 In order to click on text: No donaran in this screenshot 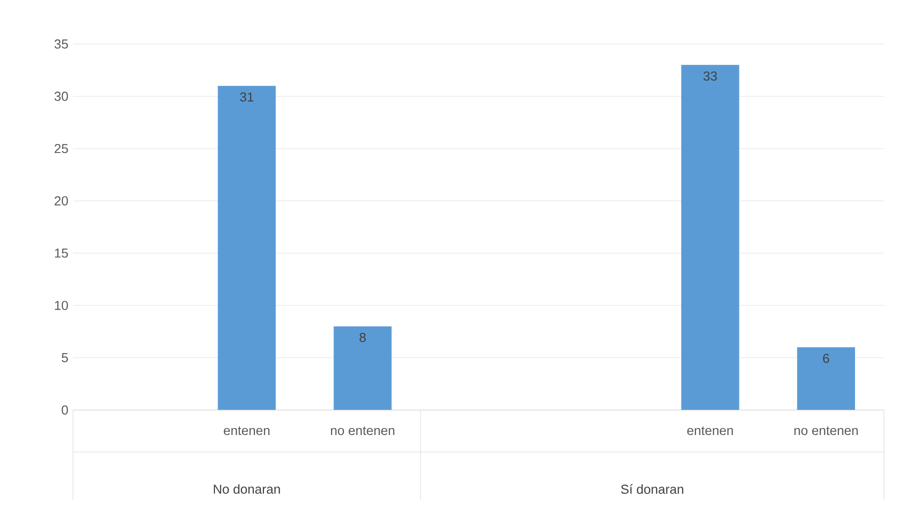, I will do `click(247, 489)`.